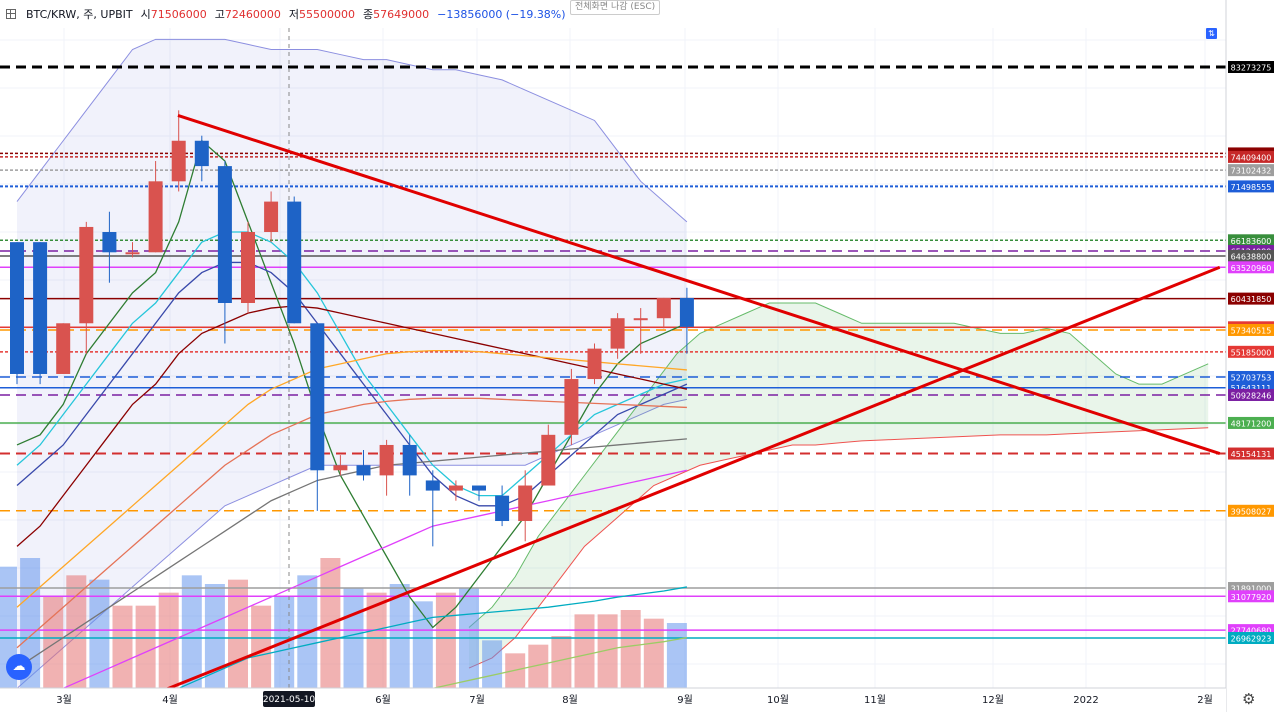  I want to click on price-axis-label: 71498555, so click(1251, 187).